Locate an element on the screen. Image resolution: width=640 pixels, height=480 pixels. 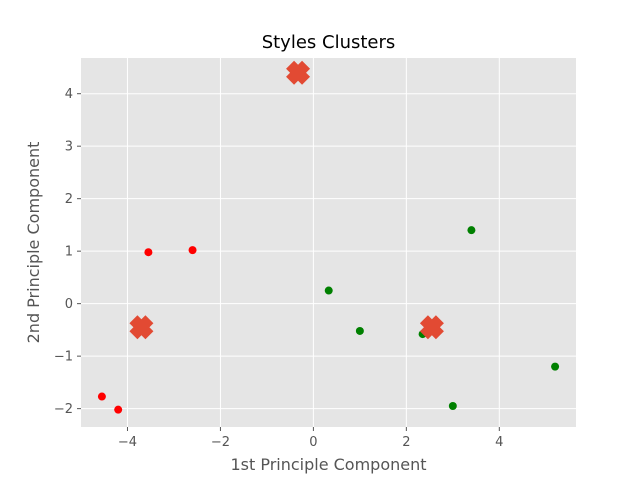
y-axis: −2 −1 0 1 2 3 4 is located at coordinates (67, 252).